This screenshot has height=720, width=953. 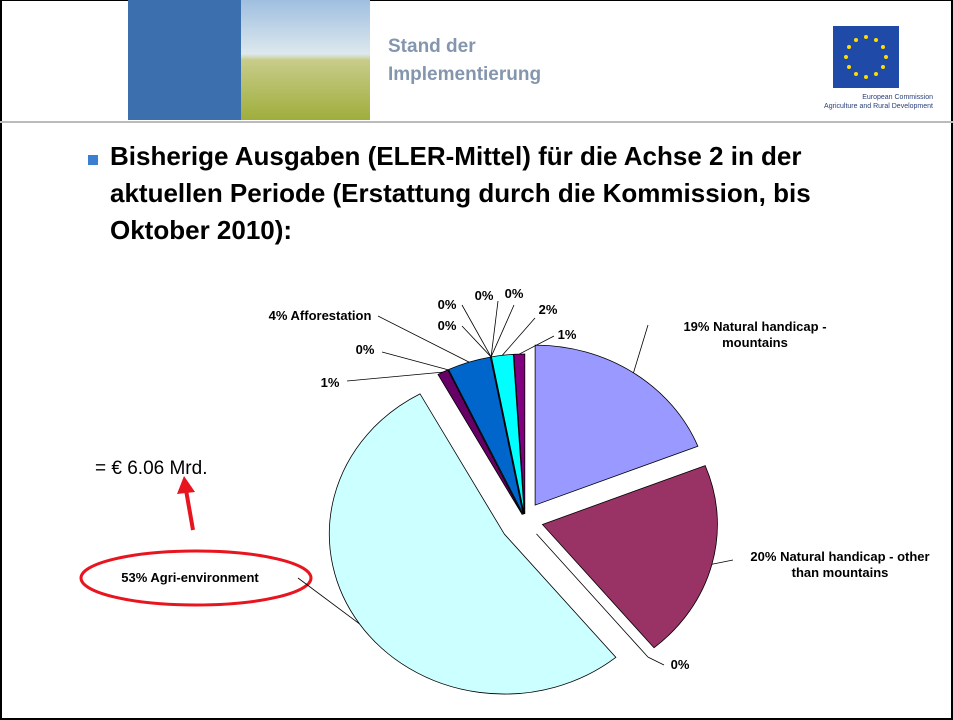 What do you see at coordinates (189, 510) in the screenshot?
I see `arrow-shaft` at bounding box center [189, 510].